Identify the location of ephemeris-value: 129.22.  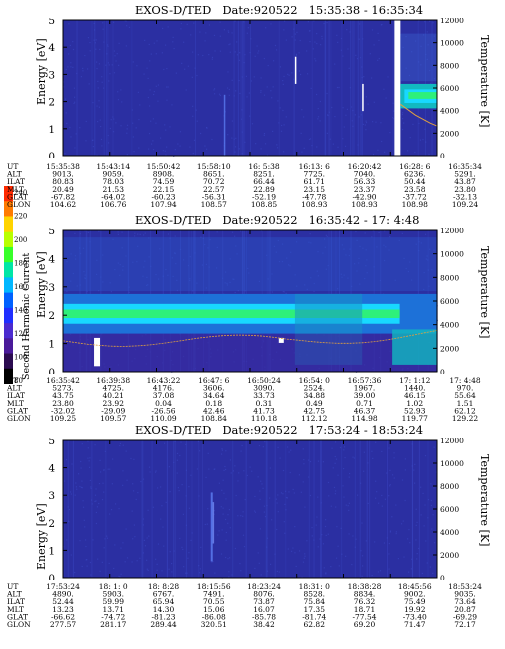
(465, 418).